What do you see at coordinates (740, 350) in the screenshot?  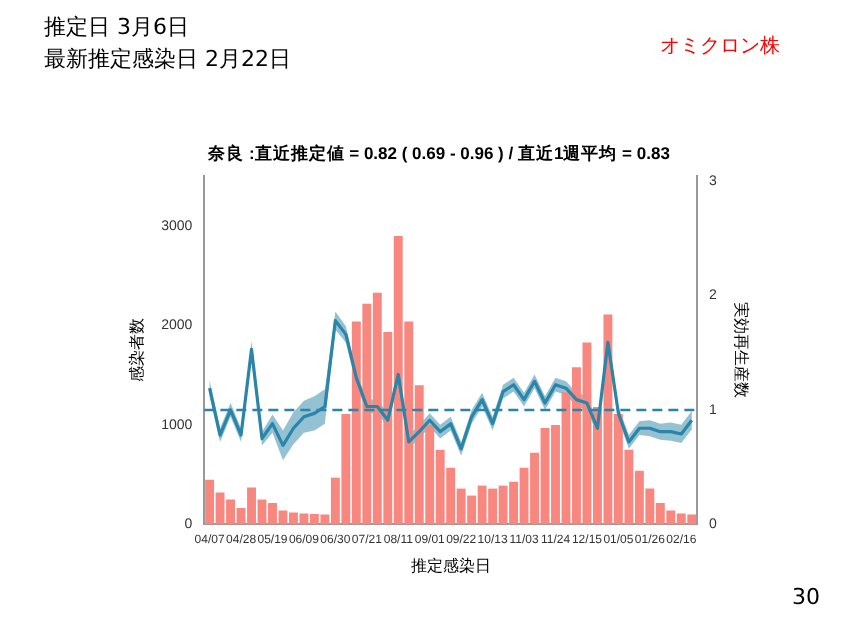 I see `y2-axis-title: 実効再生産数` at bounding box center [740, 350].